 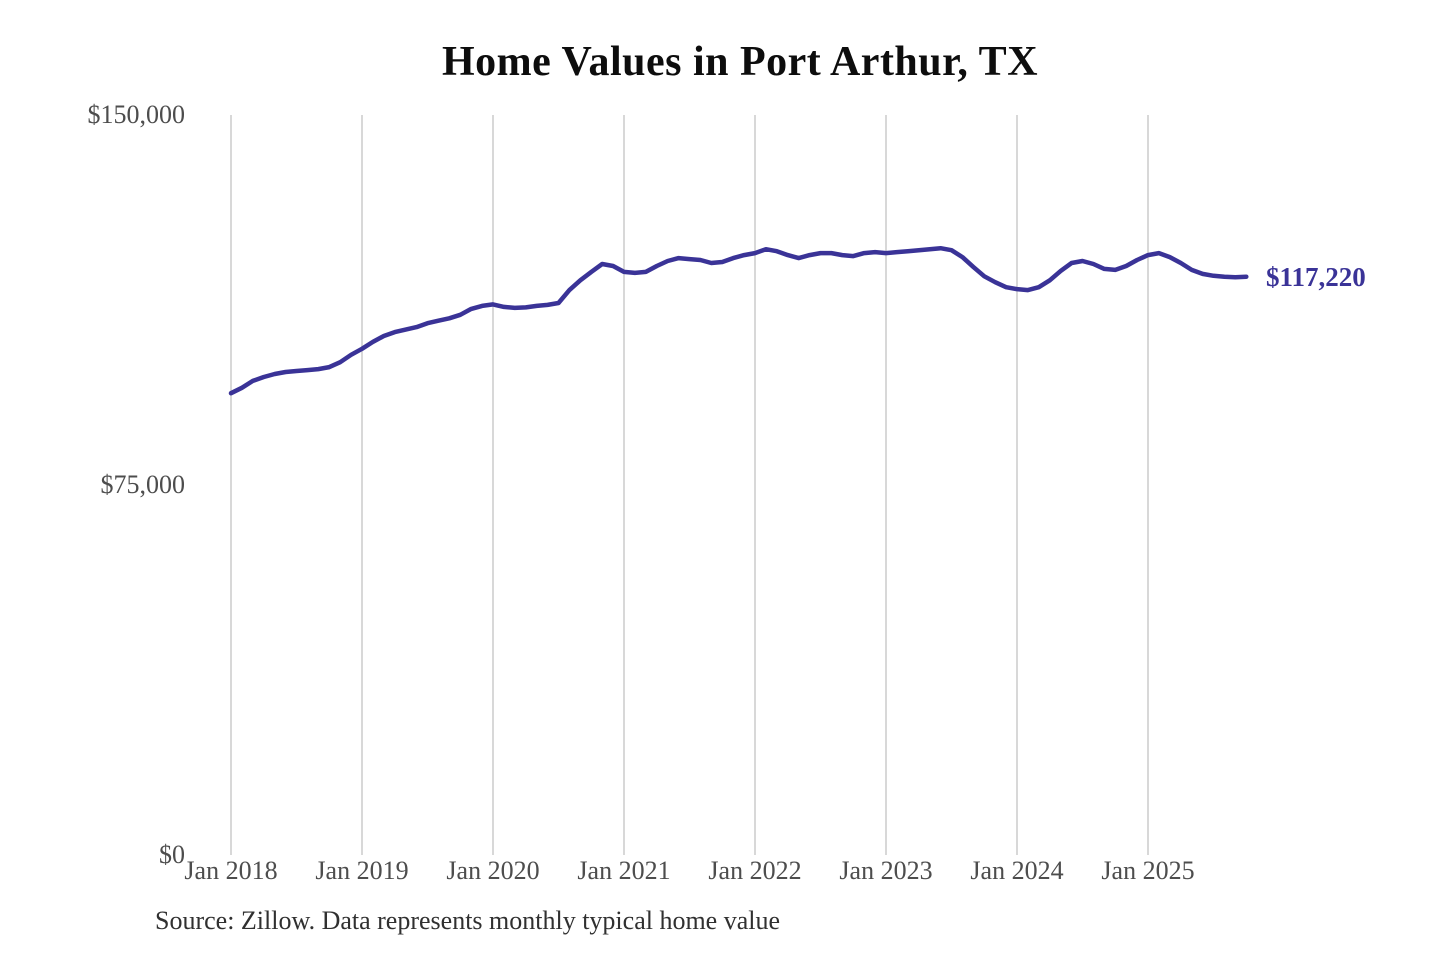 What do you see at coordinates (1017, 870) in the screenshot?
I see `x-tick-label: Jan 2024` at bounding box center [1017, 870].